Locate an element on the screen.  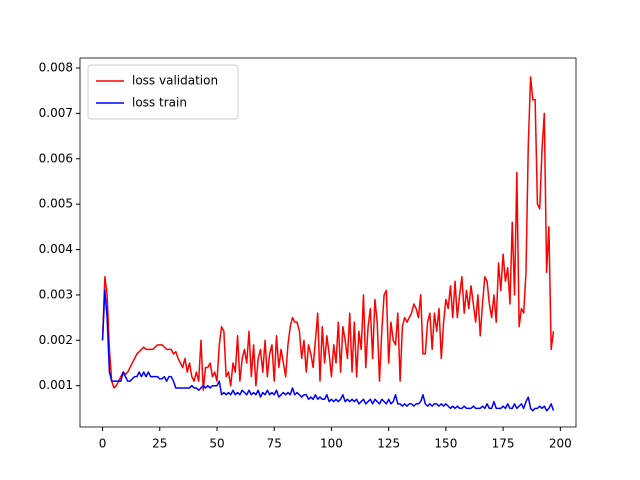
y-tick-label: 0.004 is located at coordinates (56, 249).